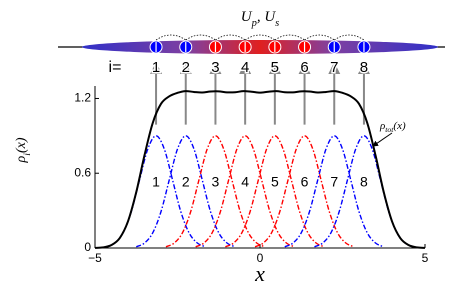 The height and width of the screenshot is (292, 463). What do you see at coordinates (334, 67) in the screenshot?
I see `site-index: 7` at bounding box center [334, 67].